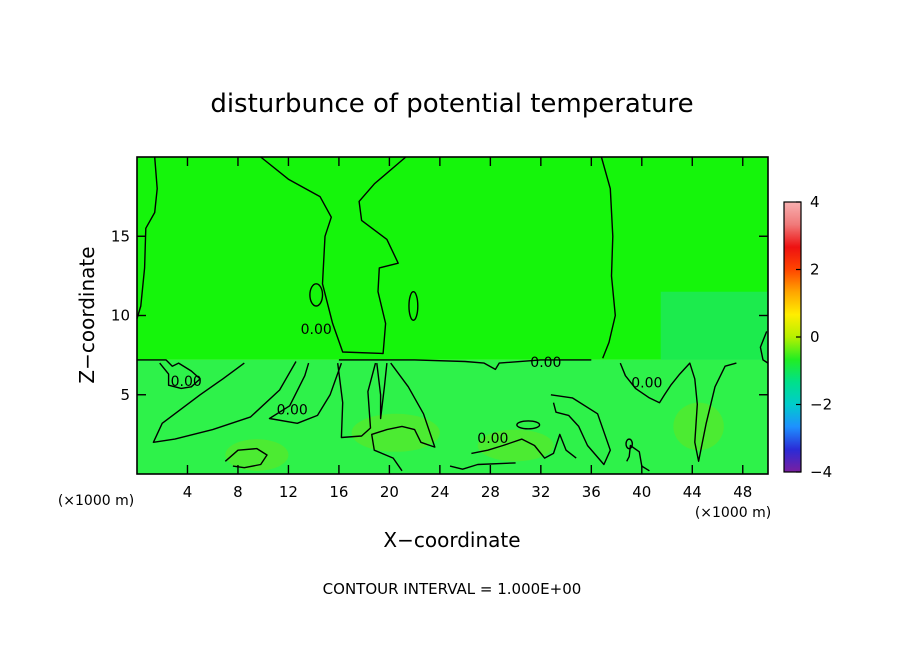  Describe the element at coordinates (815, 337) in the screenshot. I see `colorbar-tick-label: 0` at that location.